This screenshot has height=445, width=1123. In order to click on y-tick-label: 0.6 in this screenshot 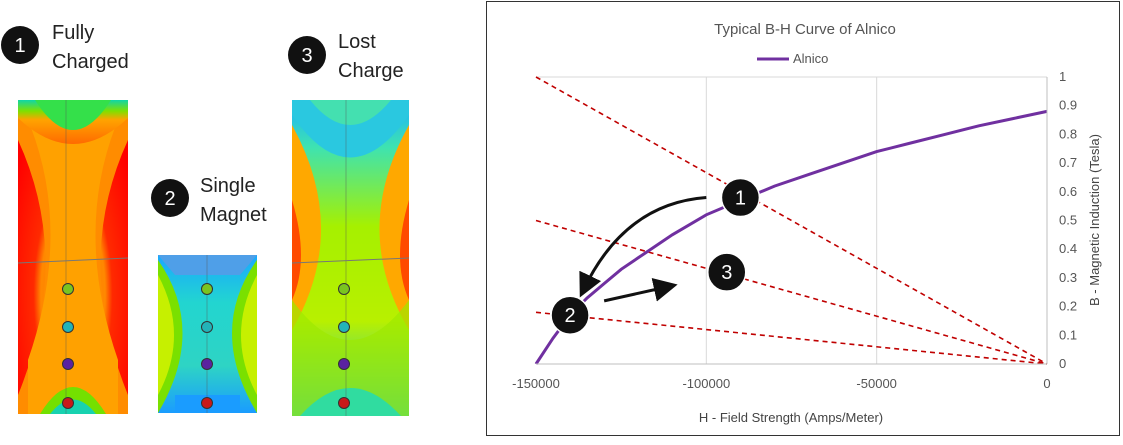, I will do `click(1068, 191)`.